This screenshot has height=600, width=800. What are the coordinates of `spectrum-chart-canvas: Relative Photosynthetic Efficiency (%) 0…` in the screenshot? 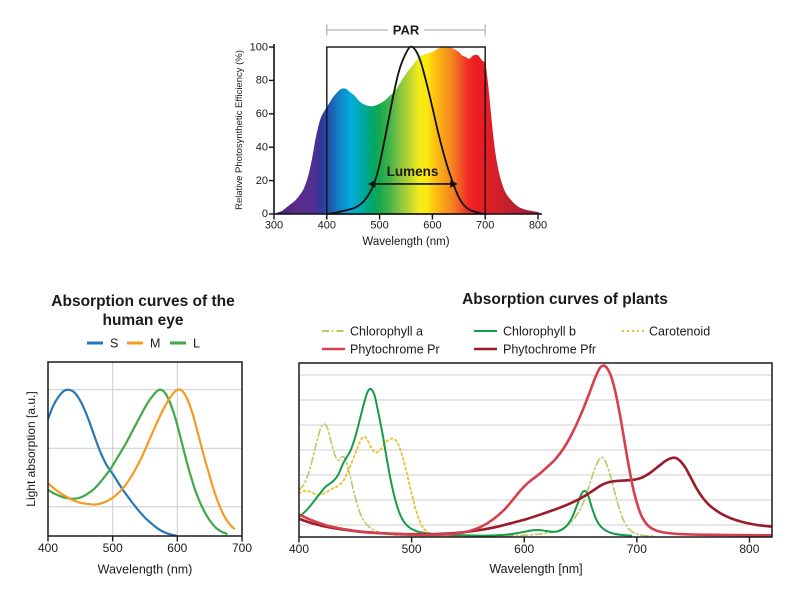 It's located at (390, 136).